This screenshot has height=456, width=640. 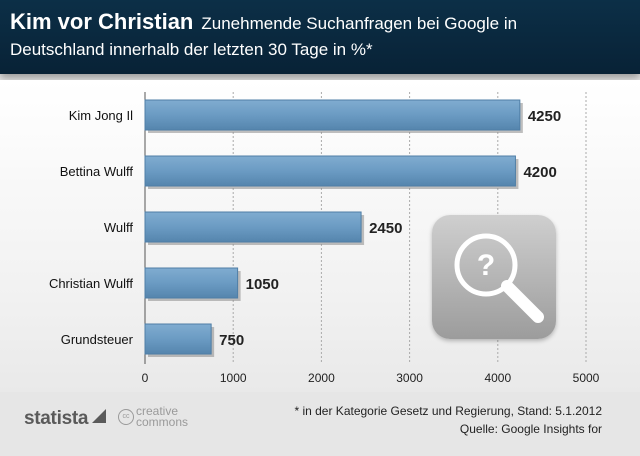 I want to click on footer, so click(x=320, y=424).